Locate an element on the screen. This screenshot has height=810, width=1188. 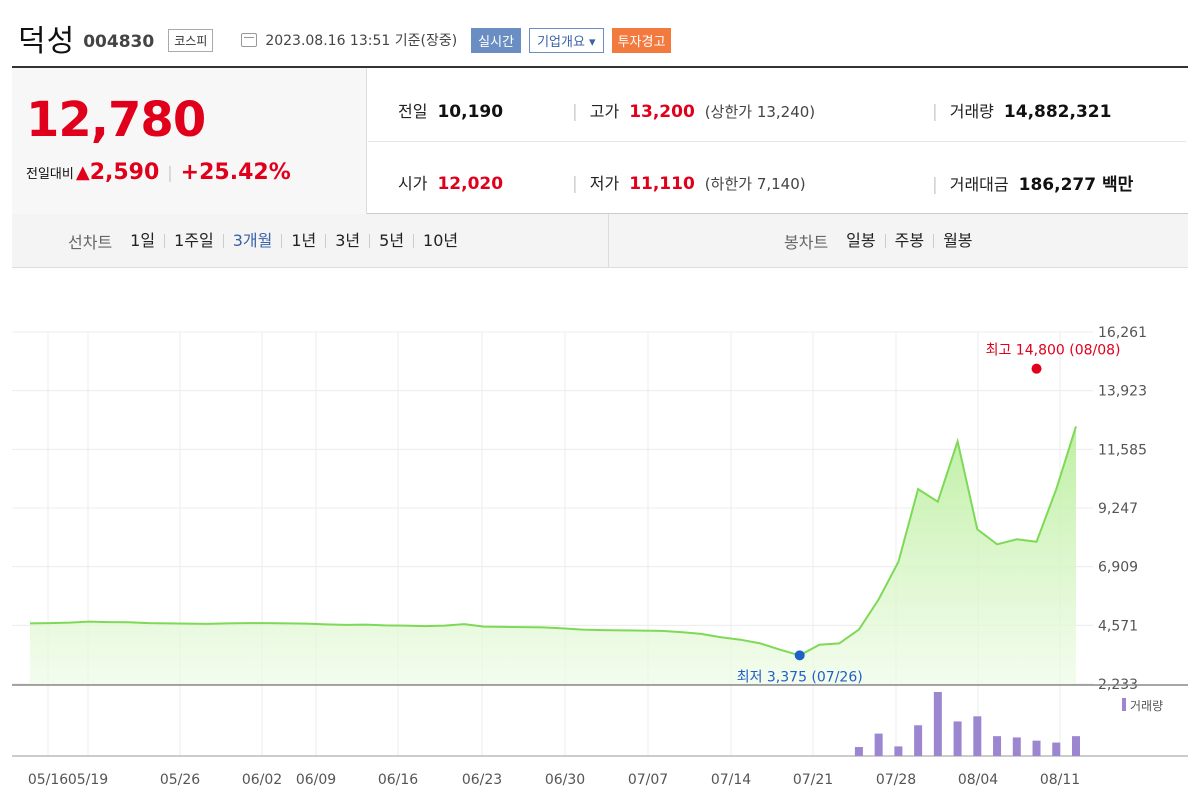
timestamp: 2023.08.16 13:51 기준(장중) is located at coordinates (361, 41).